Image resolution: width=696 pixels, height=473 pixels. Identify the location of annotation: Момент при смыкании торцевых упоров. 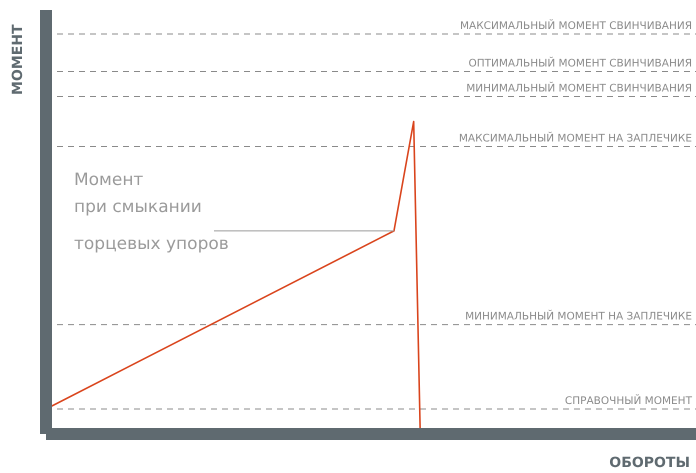
(151, 212).